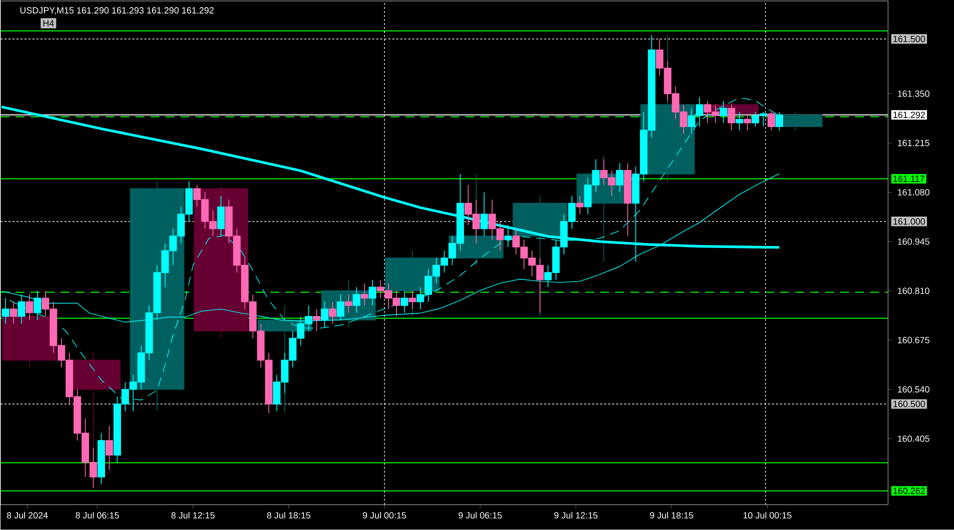 This screenshot has width=954, height=530. Describe the element at coordinates (909, 179) in the screenshot. I see `ref-line-label: 161.117` at that location.